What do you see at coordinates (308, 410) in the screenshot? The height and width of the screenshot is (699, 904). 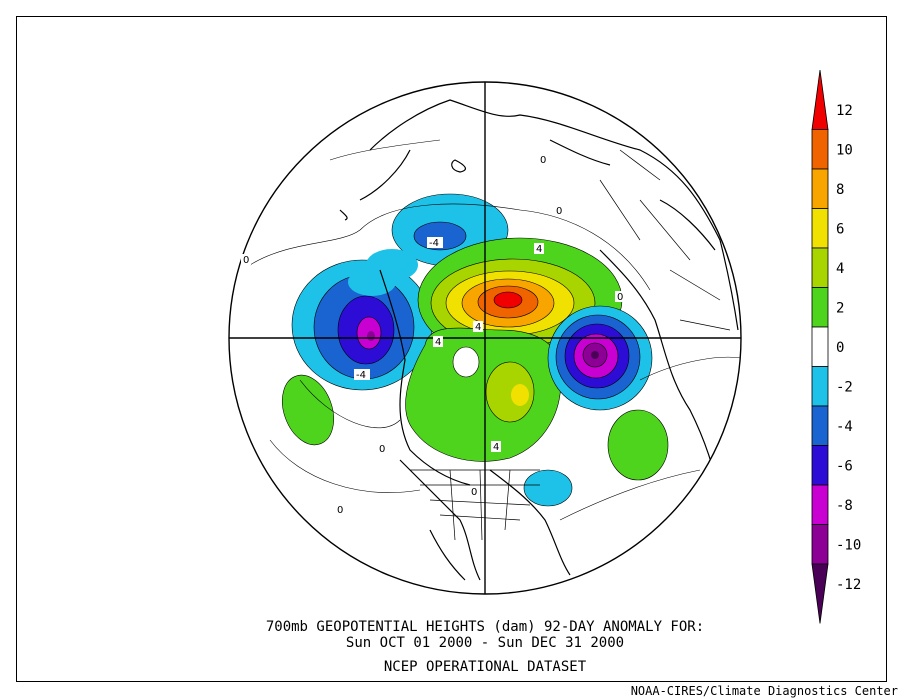 I see `hawaii-anomaly-high` at bounding box center [308, 410].